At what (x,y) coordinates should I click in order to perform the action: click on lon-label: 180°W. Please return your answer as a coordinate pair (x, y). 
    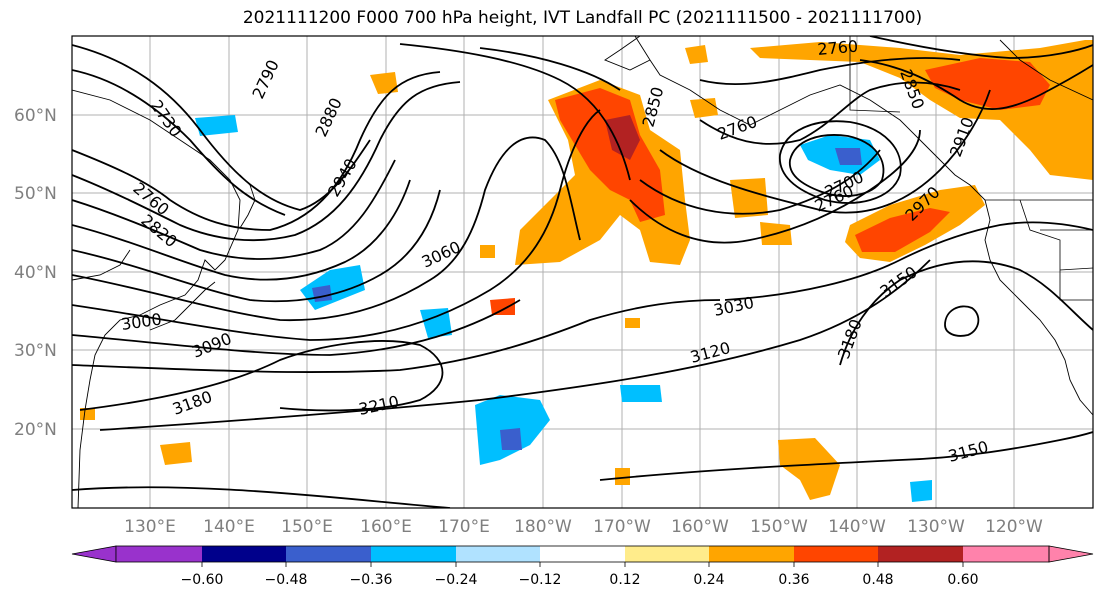
    Looking at the image, I should click on (543, 527).